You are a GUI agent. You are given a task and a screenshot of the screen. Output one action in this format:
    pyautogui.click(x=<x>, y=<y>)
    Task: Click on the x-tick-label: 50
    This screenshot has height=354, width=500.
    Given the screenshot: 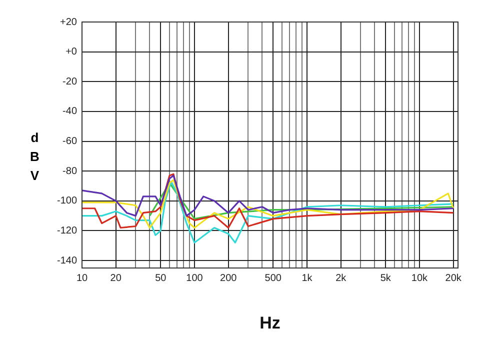 What is the action you would take?
    pyautogui.click(x=161, y=278)
    